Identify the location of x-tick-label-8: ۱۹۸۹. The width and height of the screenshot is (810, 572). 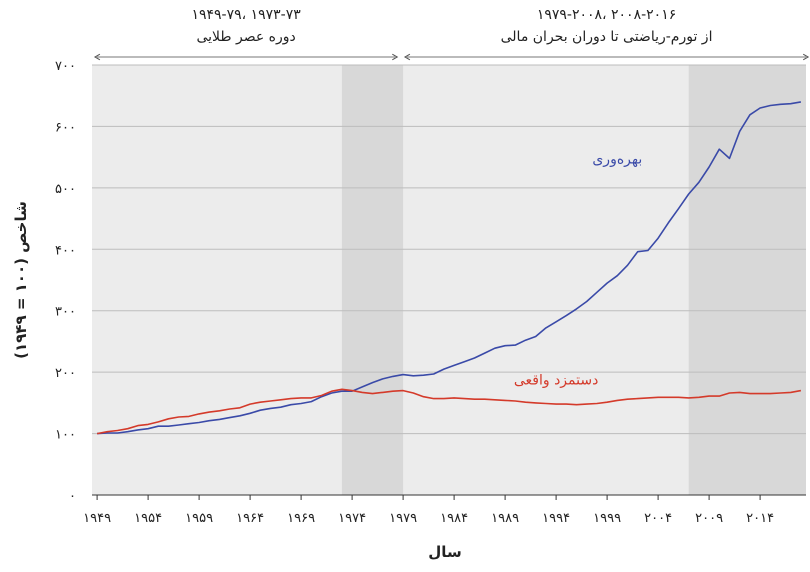
(505, 518).